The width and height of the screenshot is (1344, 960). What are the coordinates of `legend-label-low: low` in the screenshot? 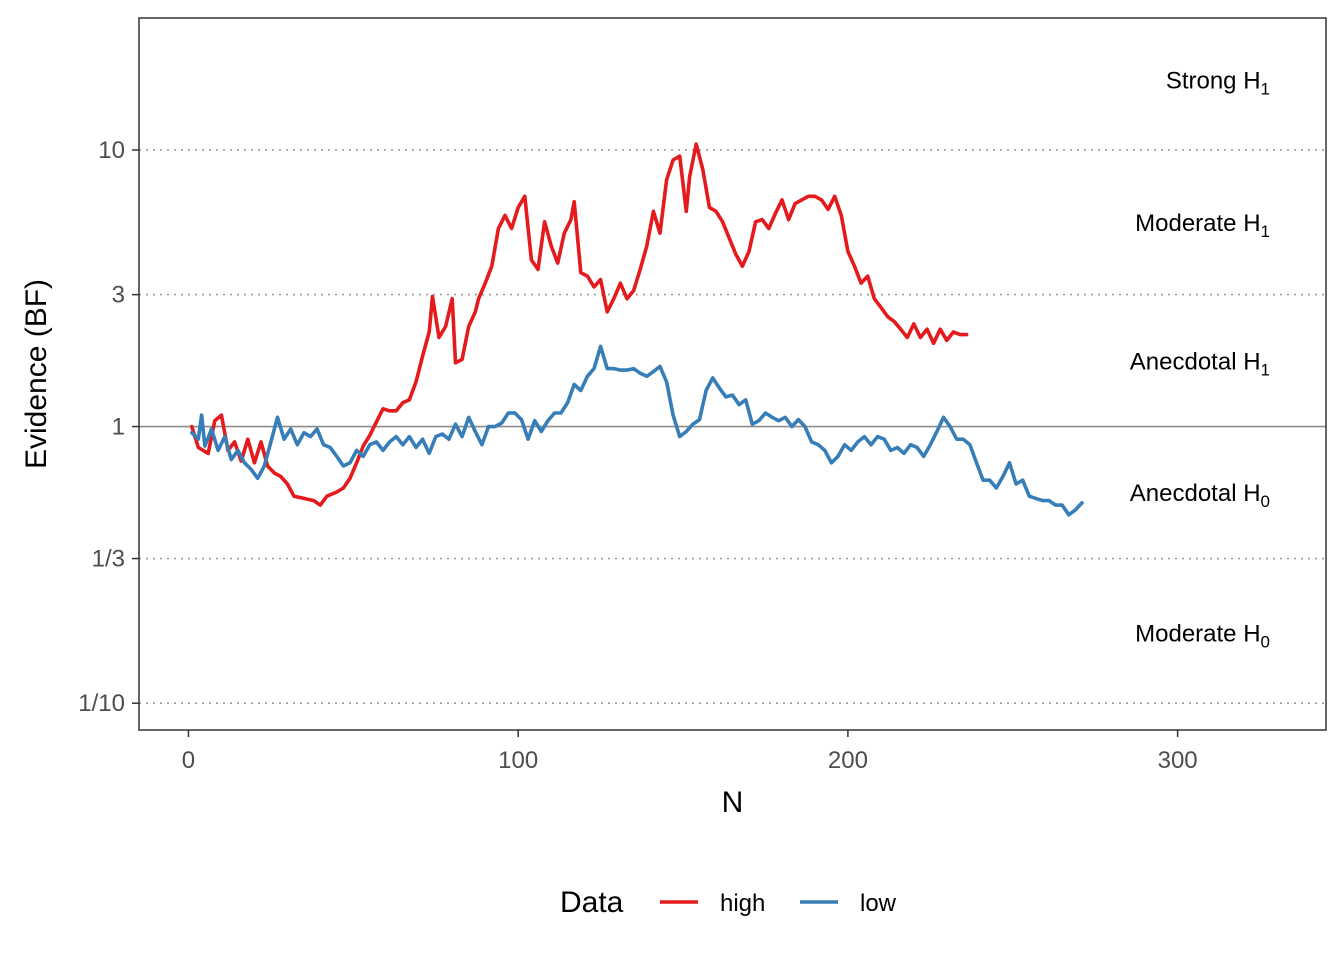 It's located at (878, 903).